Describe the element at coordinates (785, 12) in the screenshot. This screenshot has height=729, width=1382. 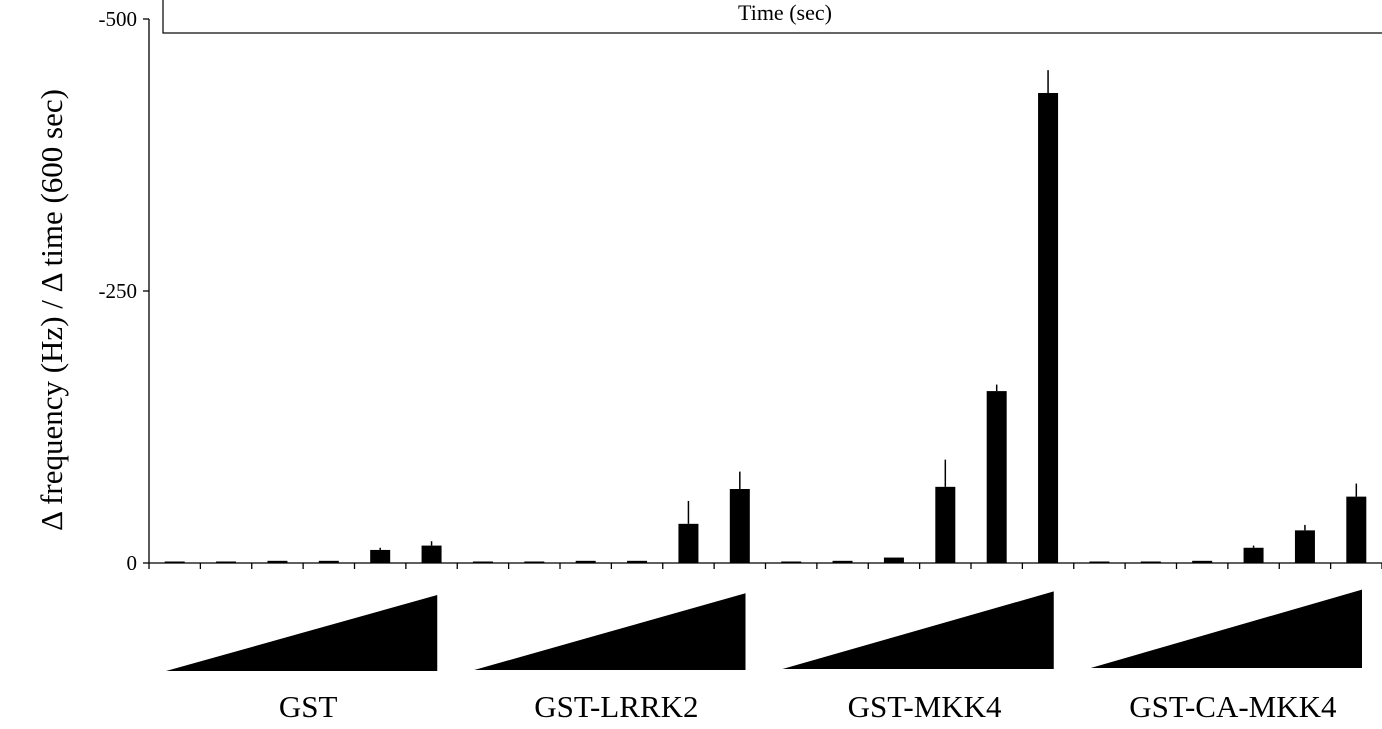
I see `inset-axis-label: Time (sec)` at that location.